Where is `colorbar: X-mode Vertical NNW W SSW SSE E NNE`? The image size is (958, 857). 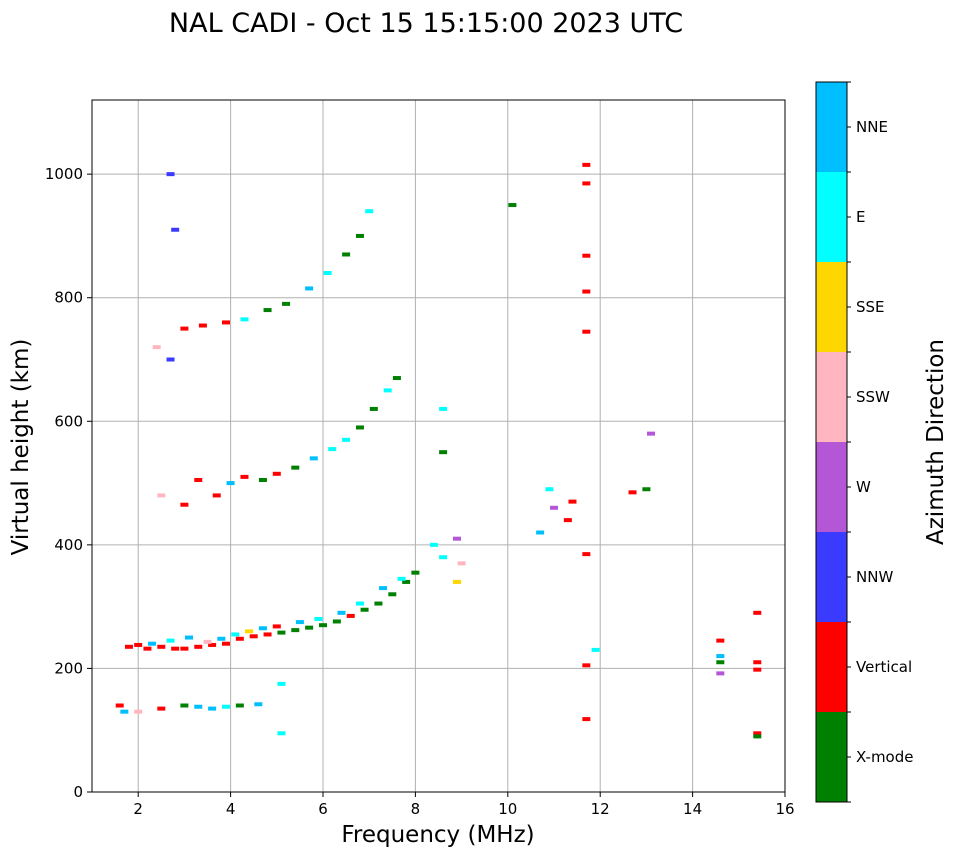
colorbar: X-mode Vertical NNW W SSW SSE E NNE is located at coordinates (864, 442).